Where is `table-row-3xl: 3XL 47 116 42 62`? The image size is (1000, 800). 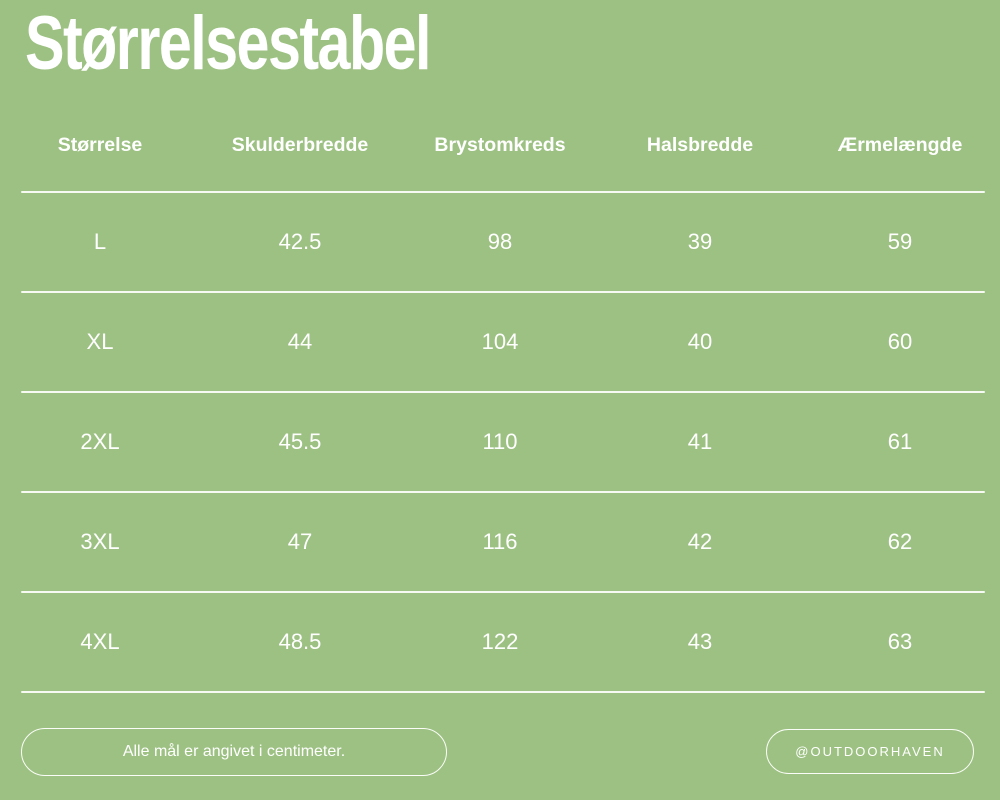 table-row-3xl: 3XL 47 116 42 62 is located at coordinates (500, 542).